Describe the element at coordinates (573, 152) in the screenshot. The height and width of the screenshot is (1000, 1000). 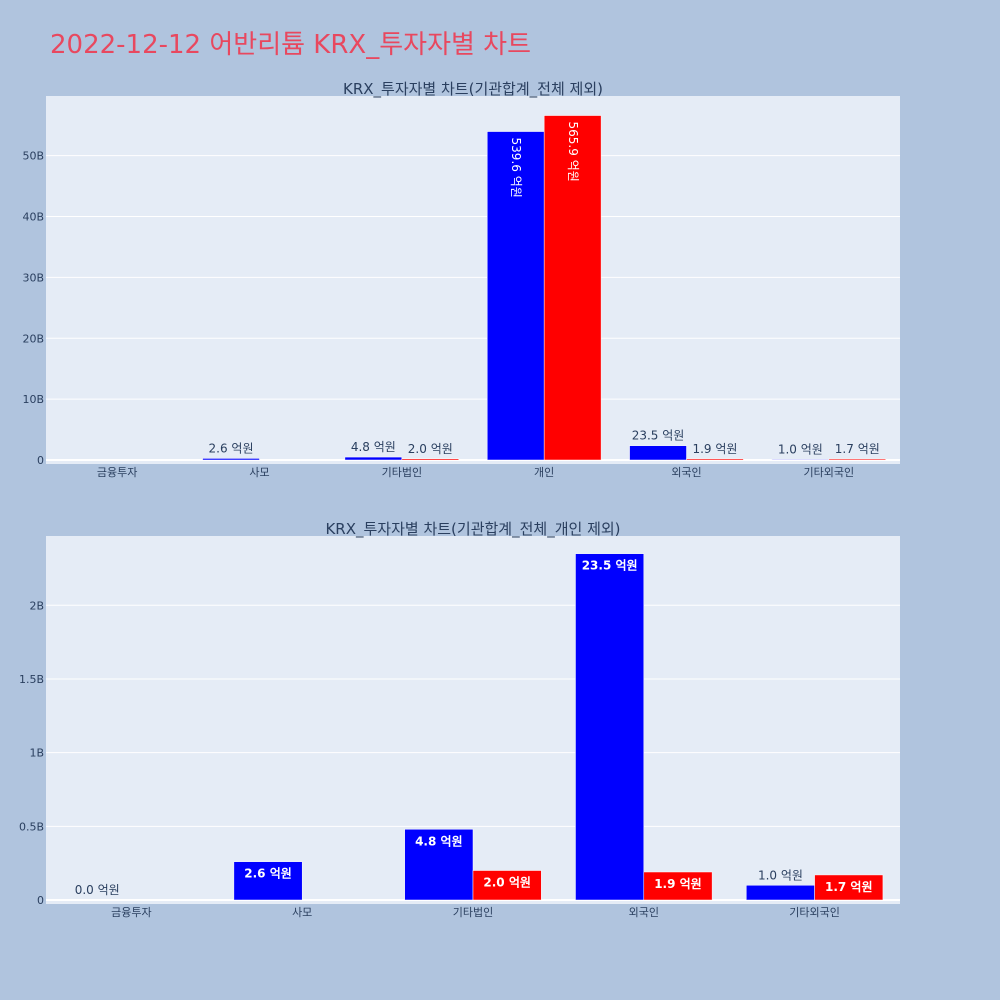
I see `chart1-data-label: 565.9 억원` at that location.